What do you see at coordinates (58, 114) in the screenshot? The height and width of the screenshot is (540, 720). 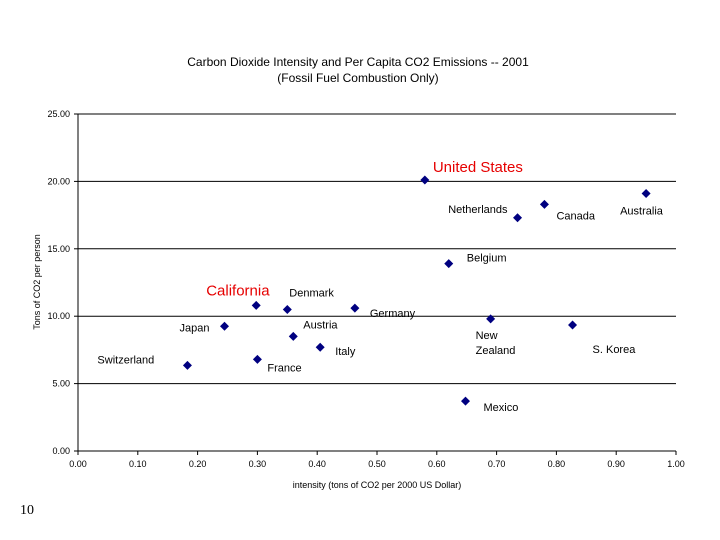 I see `y-tick-label: 25.00` at bounding box center [58, 114].